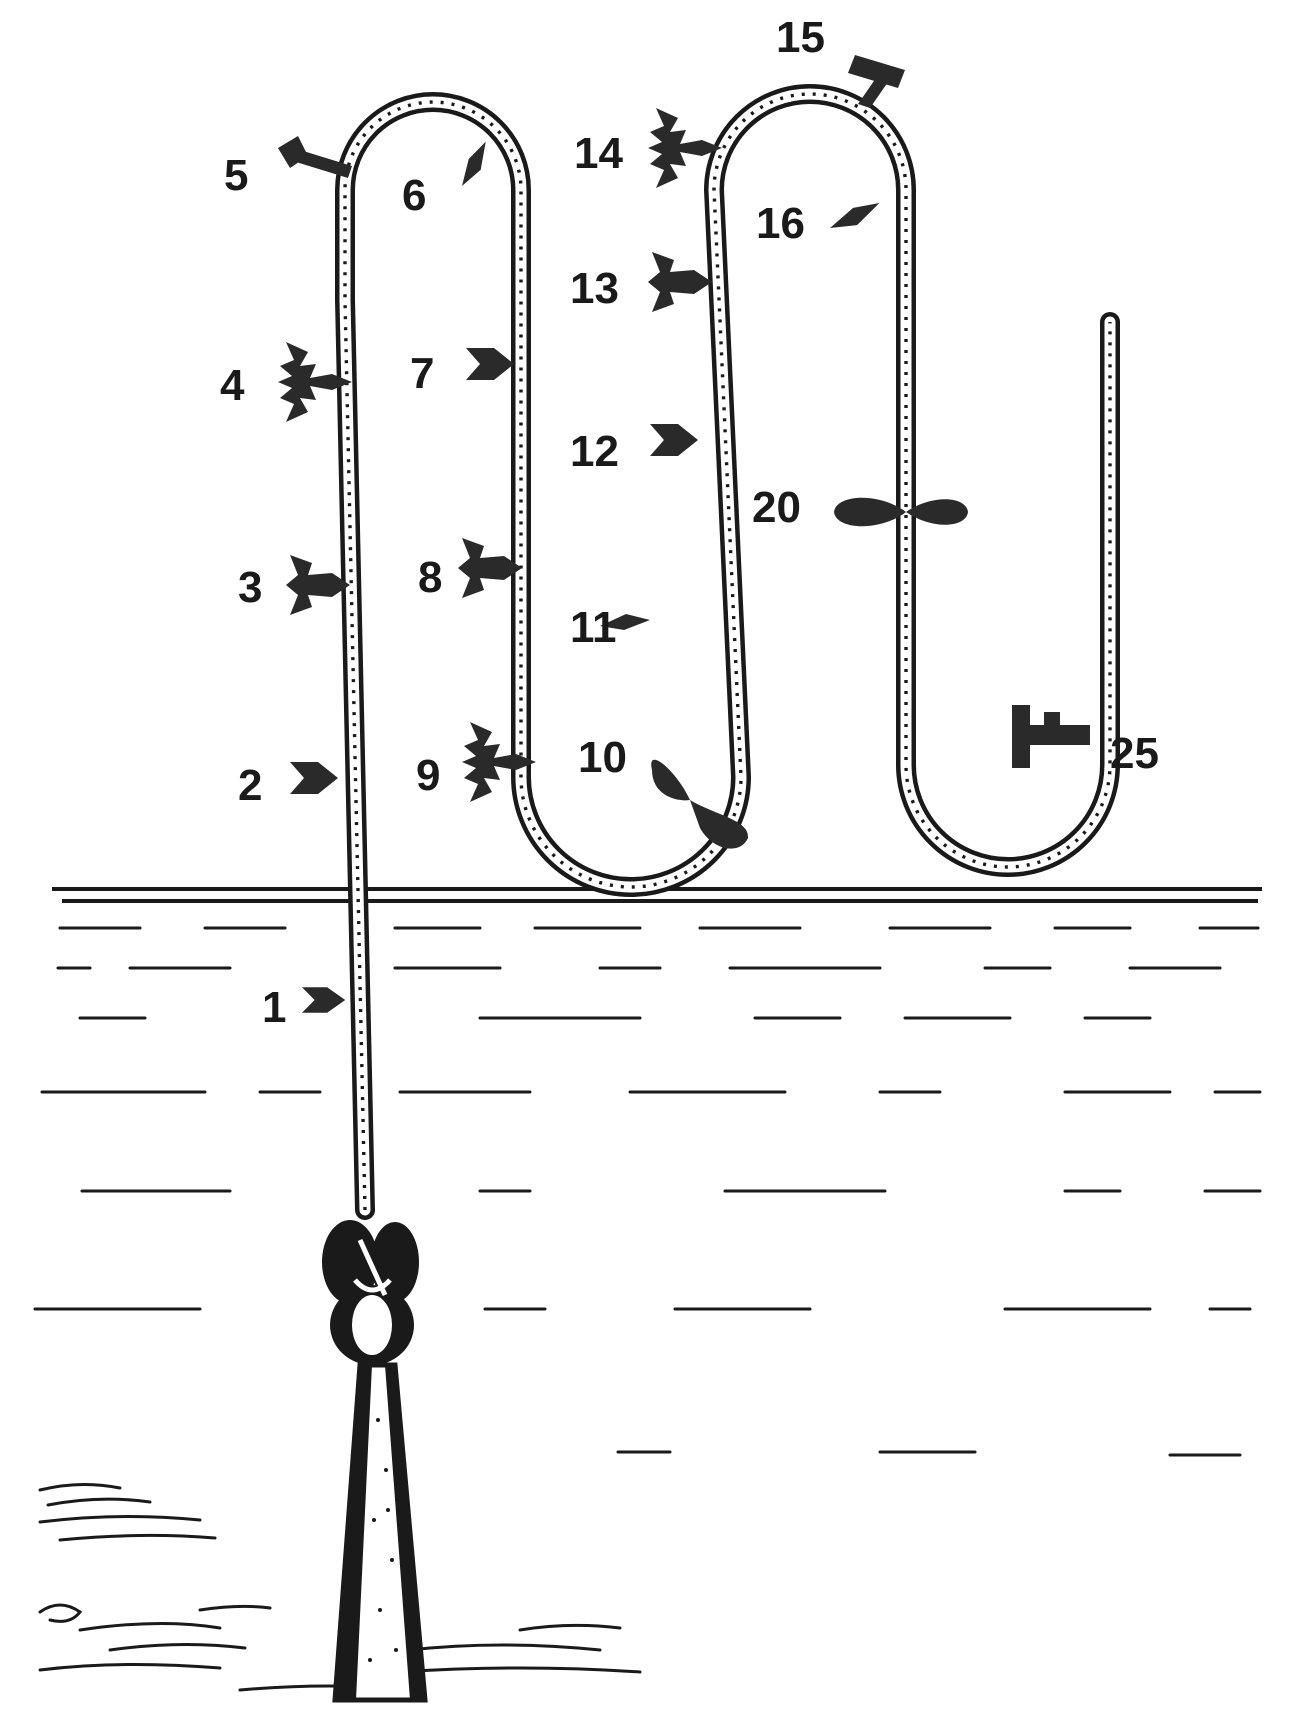 This screenshot has width=1296, height=1719. Describe the element at coordinates (428, 775) in the screenshot. I see `label-9: 9` at that location.